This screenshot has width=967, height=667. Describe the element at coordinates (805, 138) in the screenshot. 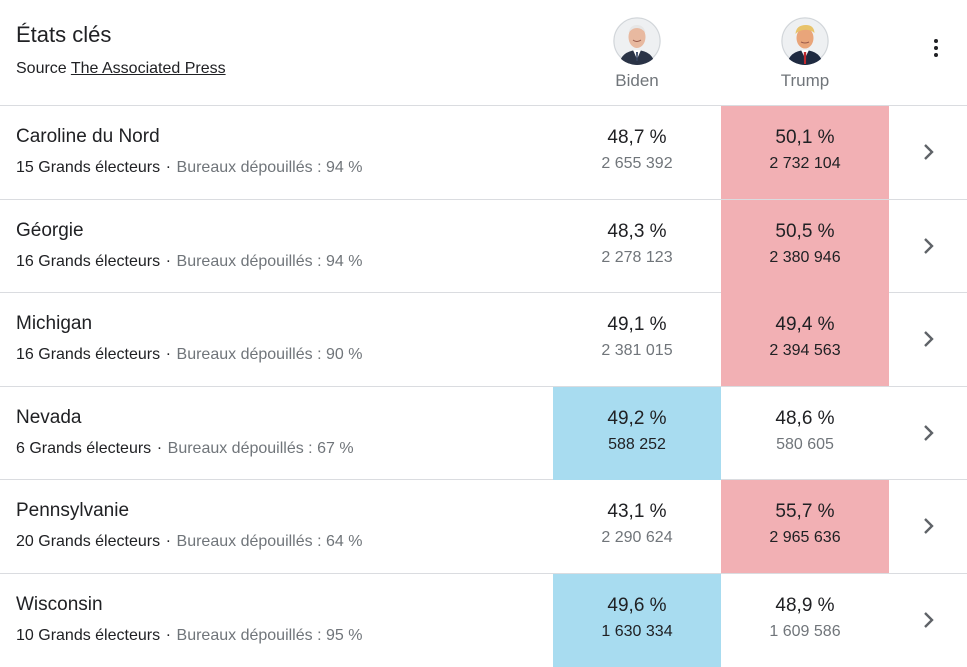

I see `trump-percent: 50,1 %` at that location.